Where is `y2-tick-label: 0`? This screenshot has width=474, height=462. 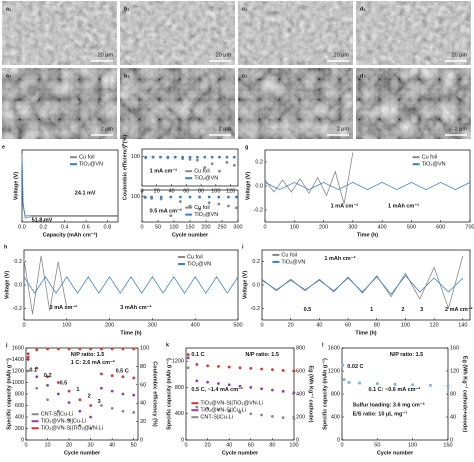
y2-tick-label: 0 is located at coordinates (297, 440).